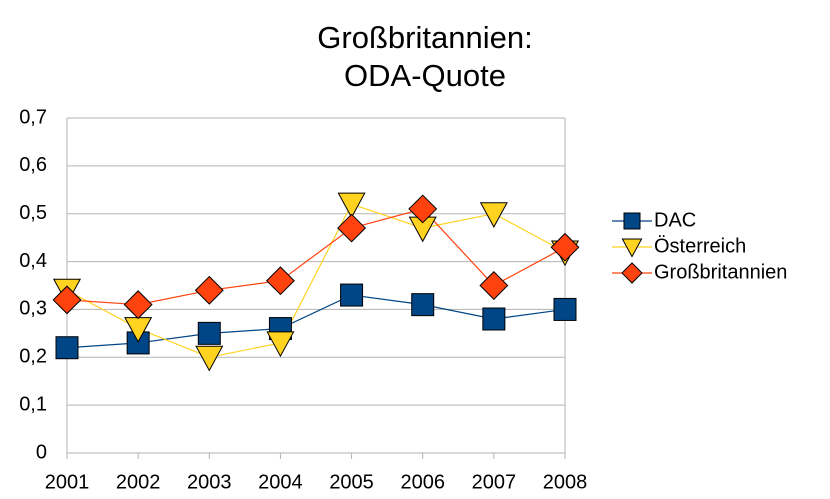 The image size is (830, 499). Describe the element at coordinates (138, 482) in the screenshot. I see `x-tick-label: 2002` at that location.